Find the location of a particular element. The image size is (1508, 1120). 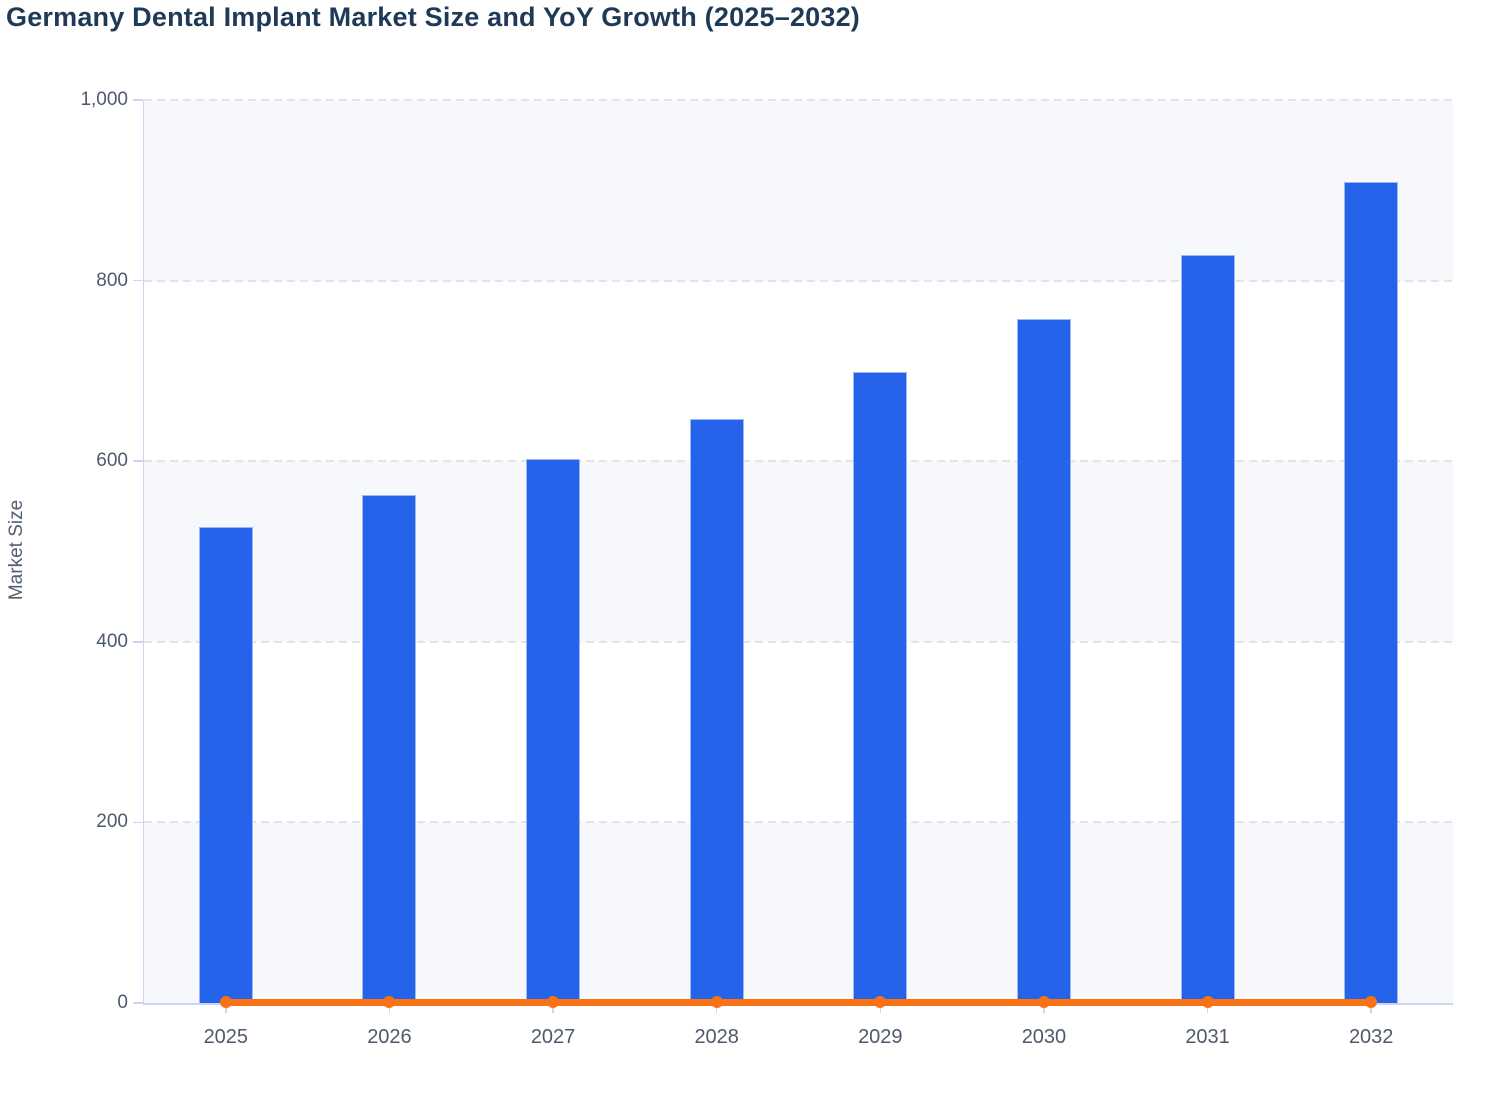

x-axis-label-2031: 2031 is located at coordinates (1207, 1037).